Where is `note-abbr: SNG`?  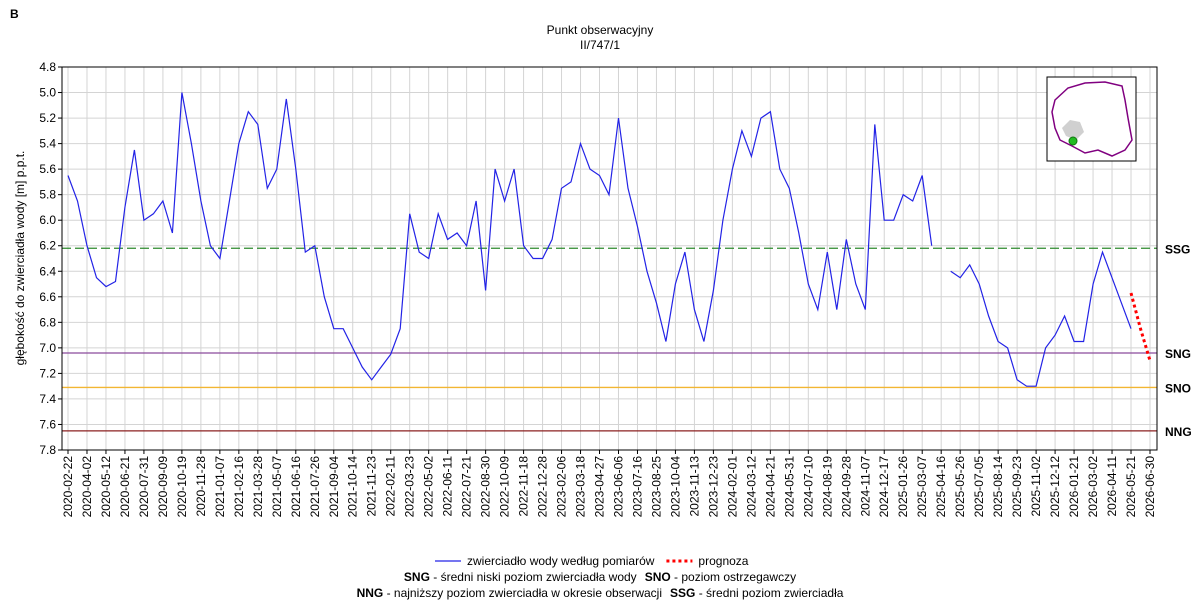
note-abbr: SNG is located at coordinates (417, 577).